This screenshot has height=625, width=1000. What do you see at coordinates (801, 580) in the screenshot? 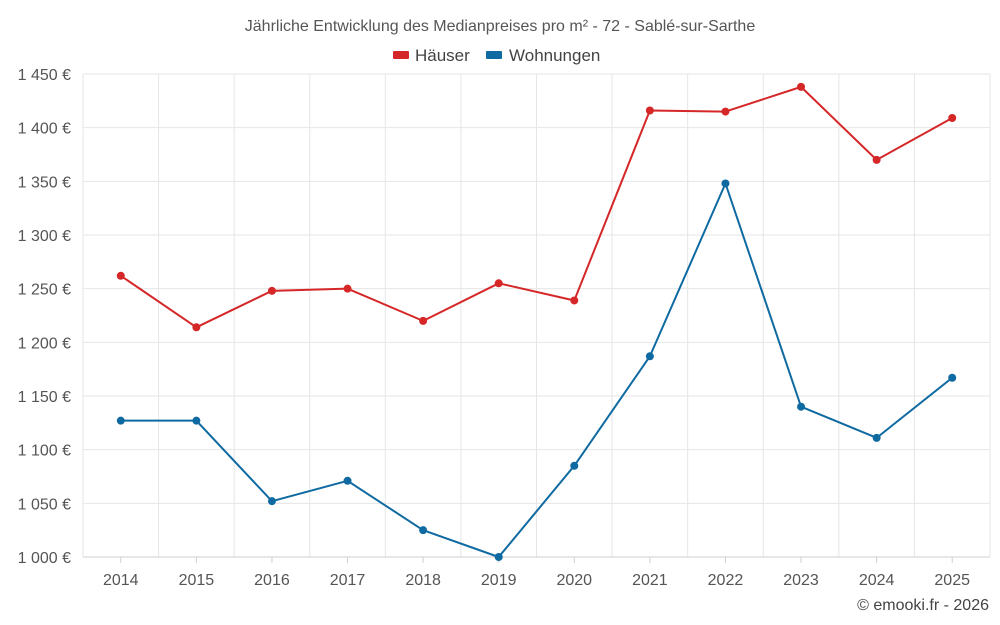
I see `x-tick-label: 2023` at bounding box center [801, 580].